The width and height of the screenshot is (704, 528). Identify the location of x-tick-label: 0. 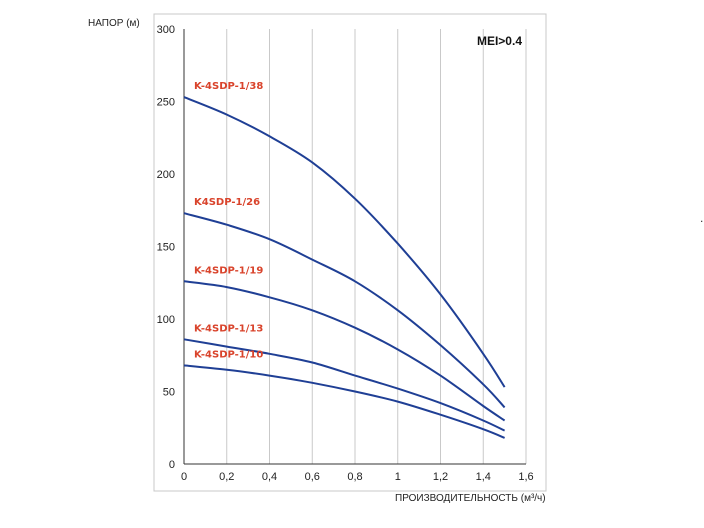
(184, 477).